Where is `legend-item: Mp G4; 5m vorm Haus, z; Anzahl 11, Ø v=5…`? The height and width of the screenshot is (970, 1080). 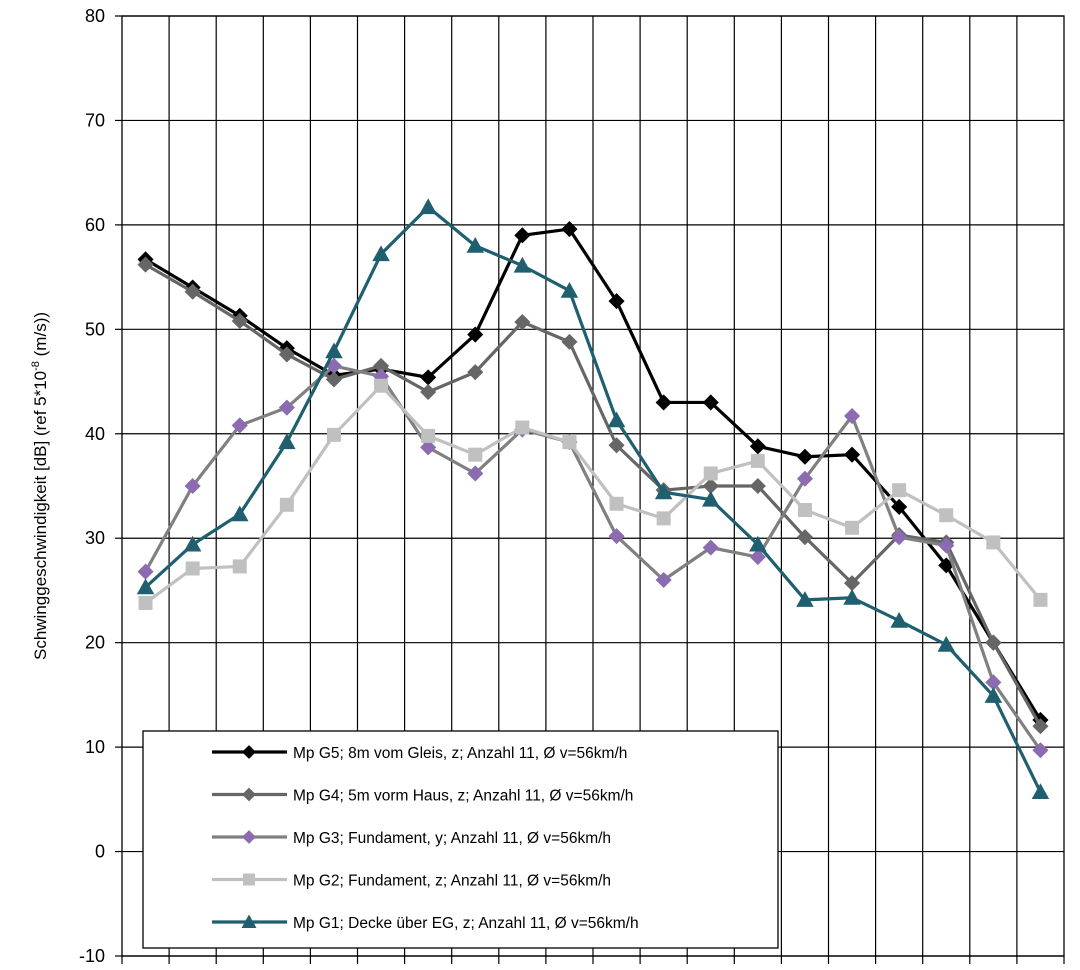
legend-item: Mp G4; 5m vorm Haus, z; Anzahl 11, Ø v=5… is located at coordinates (422, 796).